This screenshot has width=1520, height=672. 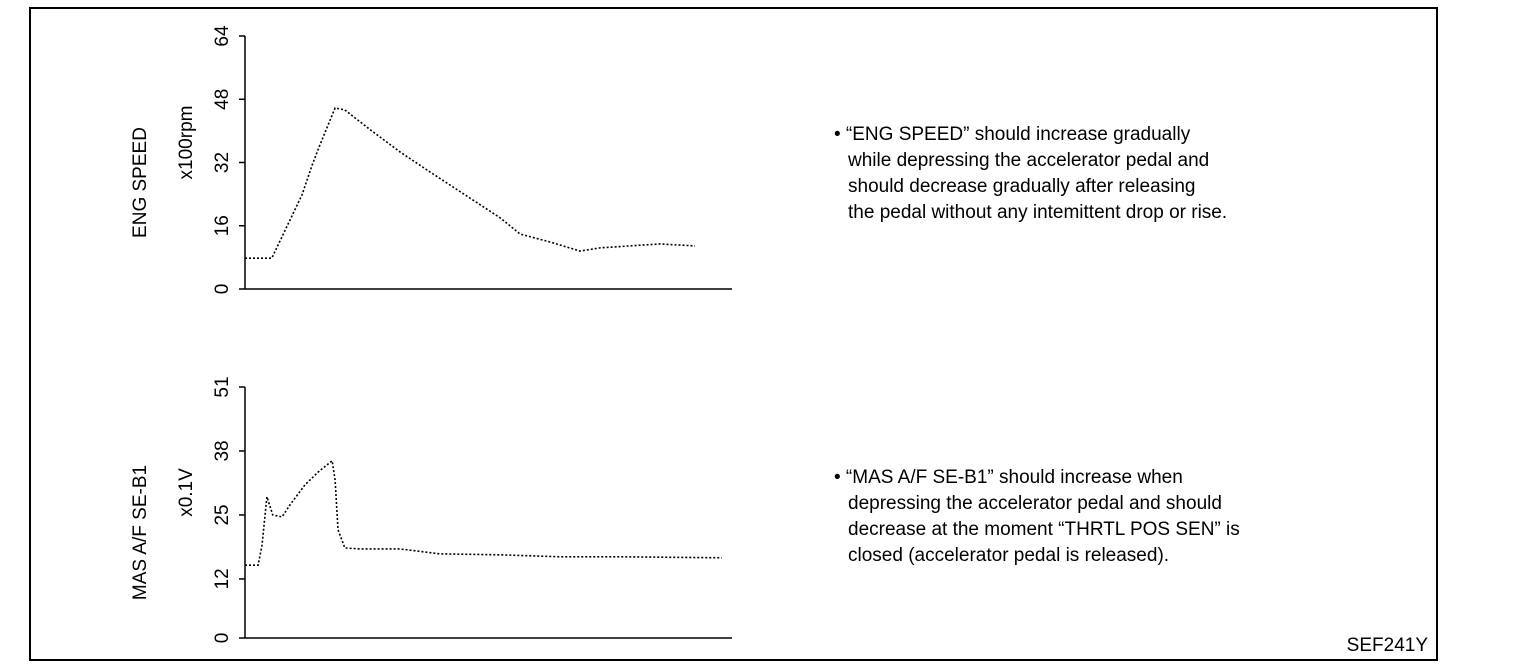 I want to click on y-axis-unit: x0.1V, so click(x=186, y=492).